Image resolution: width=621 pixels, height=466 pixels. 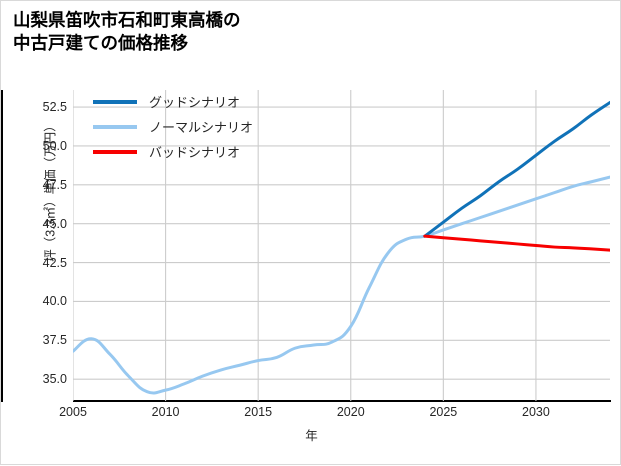 What do you see at coordinates (54, 379) in the screenshot?
I see `y-tick-label: 35.0` at bounding box center [54, 379].